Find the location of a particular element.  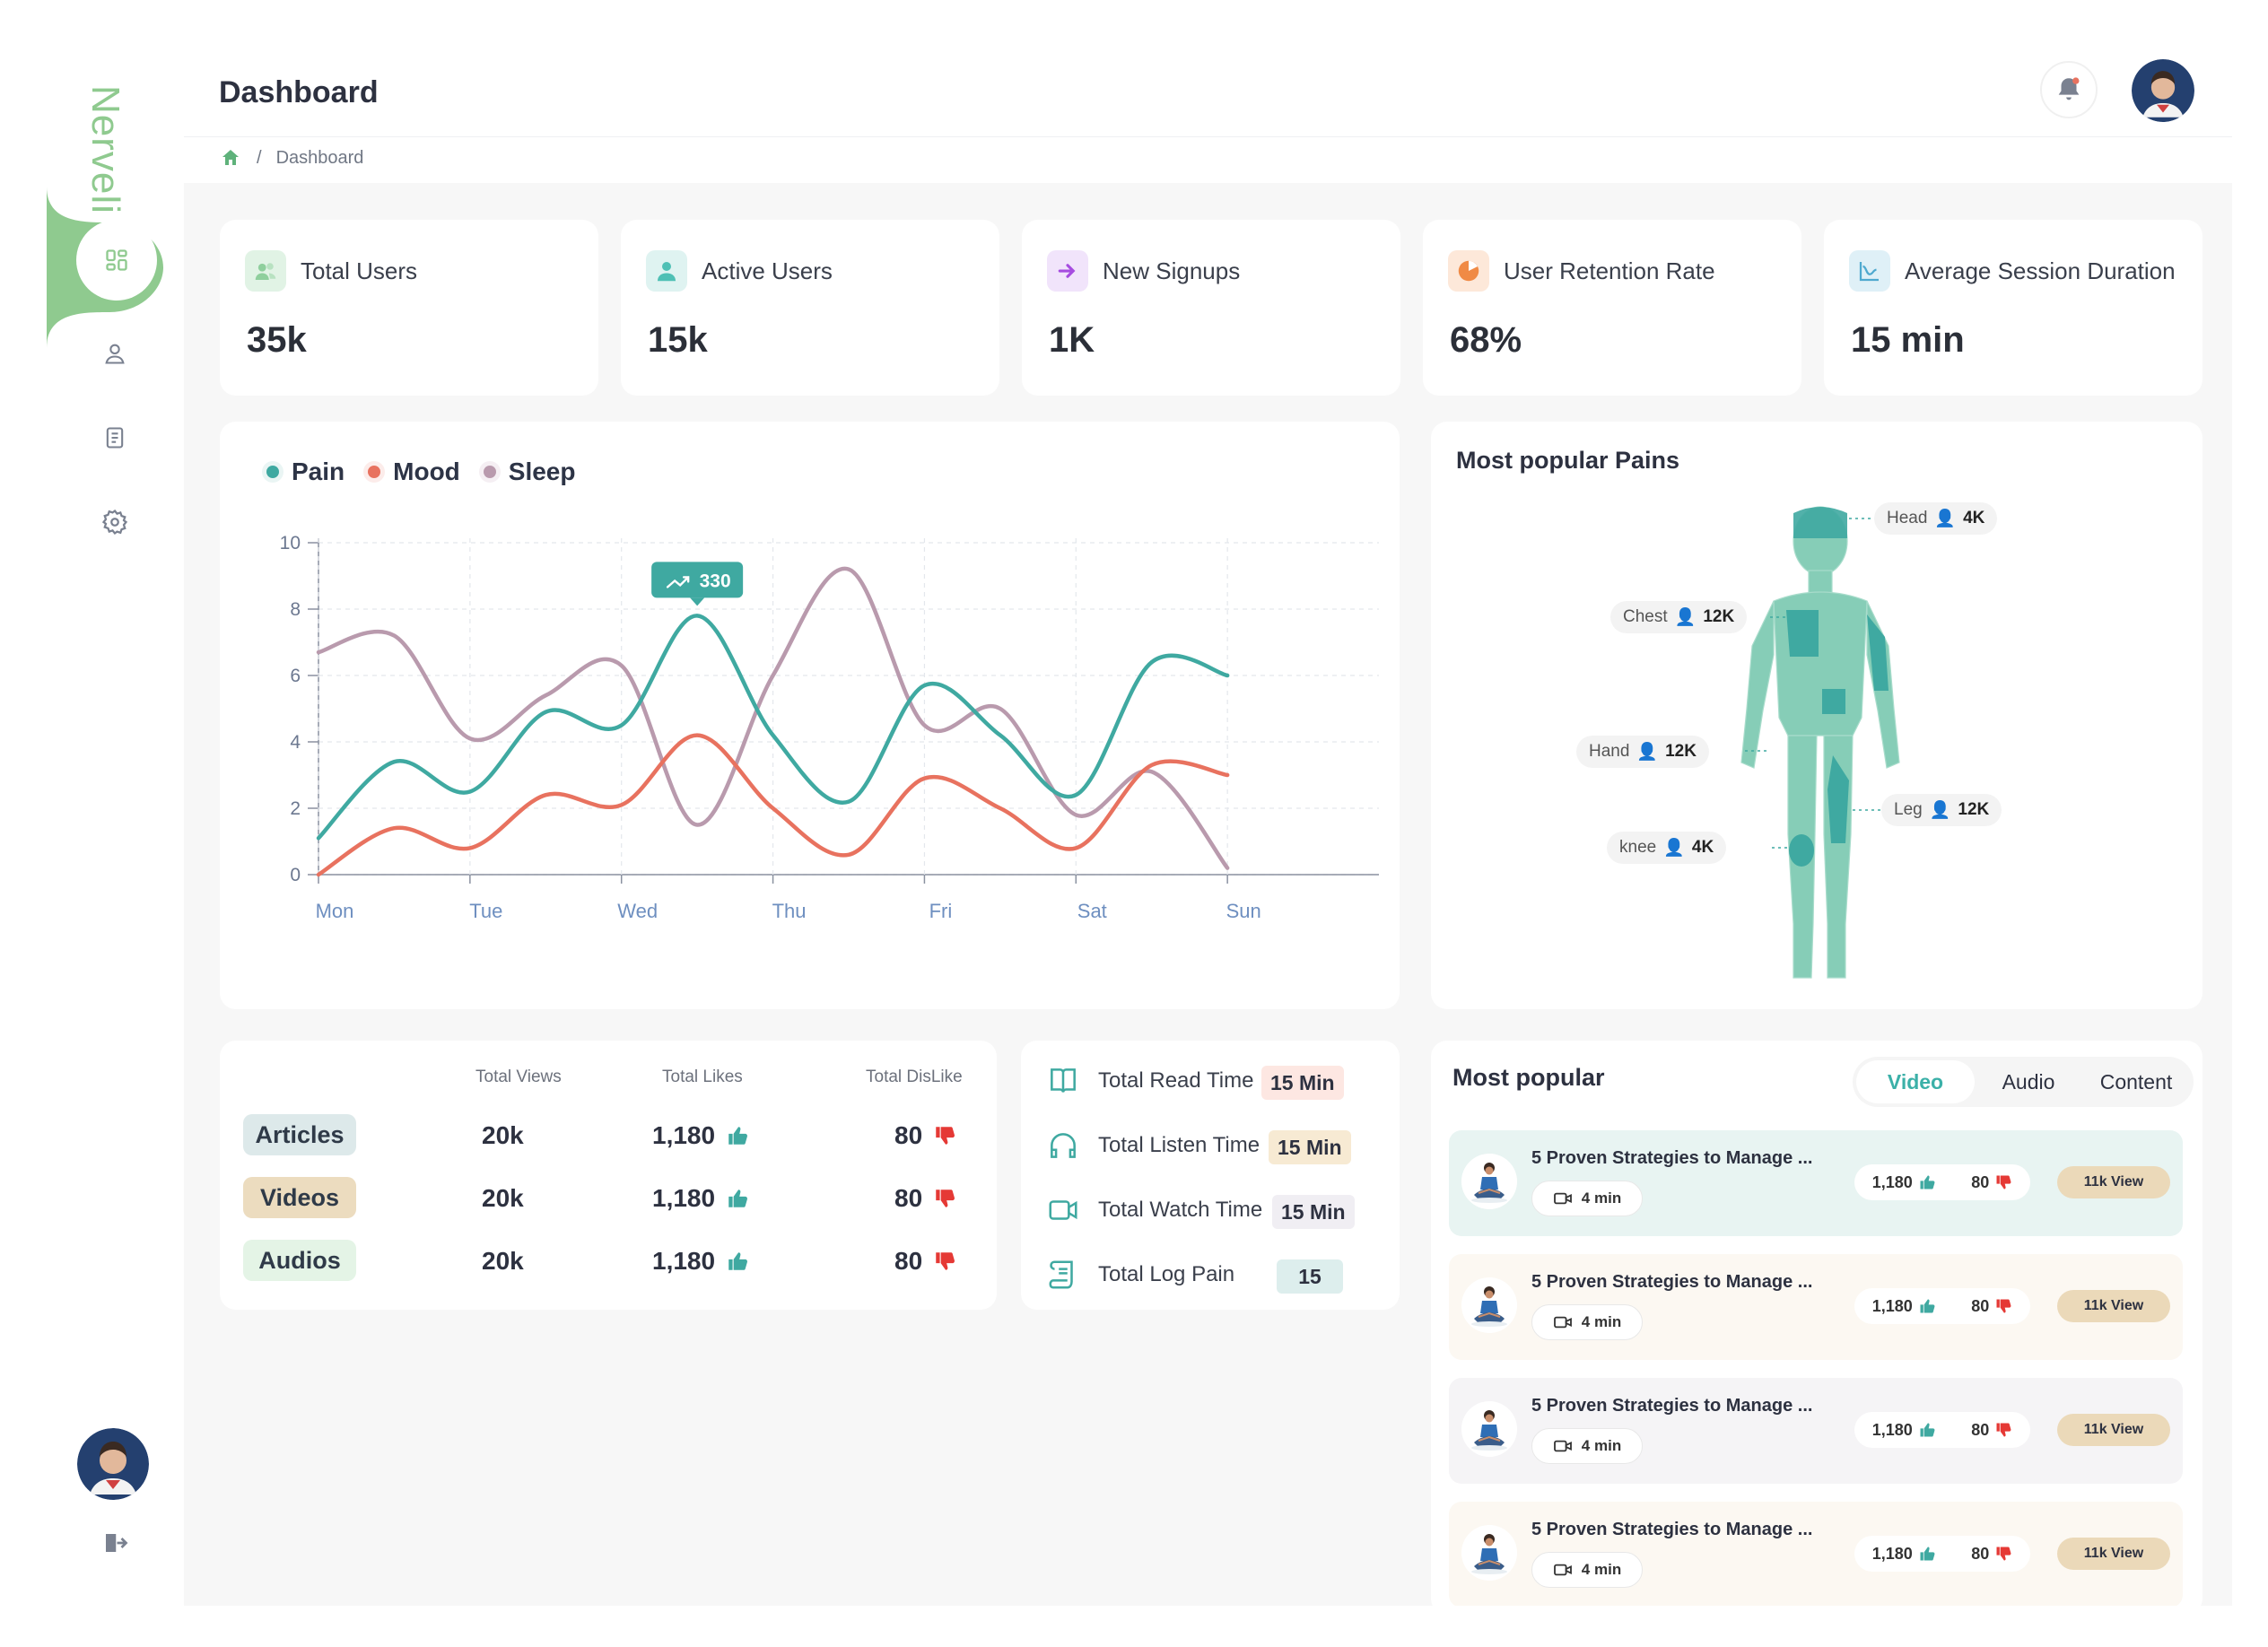

tab-audio: Audio is located at coordinates (2028, 1081).